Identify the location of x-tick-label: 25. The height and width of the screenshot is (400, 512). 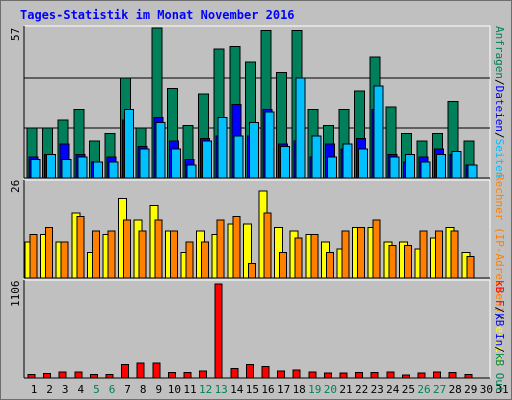
(408, 389).